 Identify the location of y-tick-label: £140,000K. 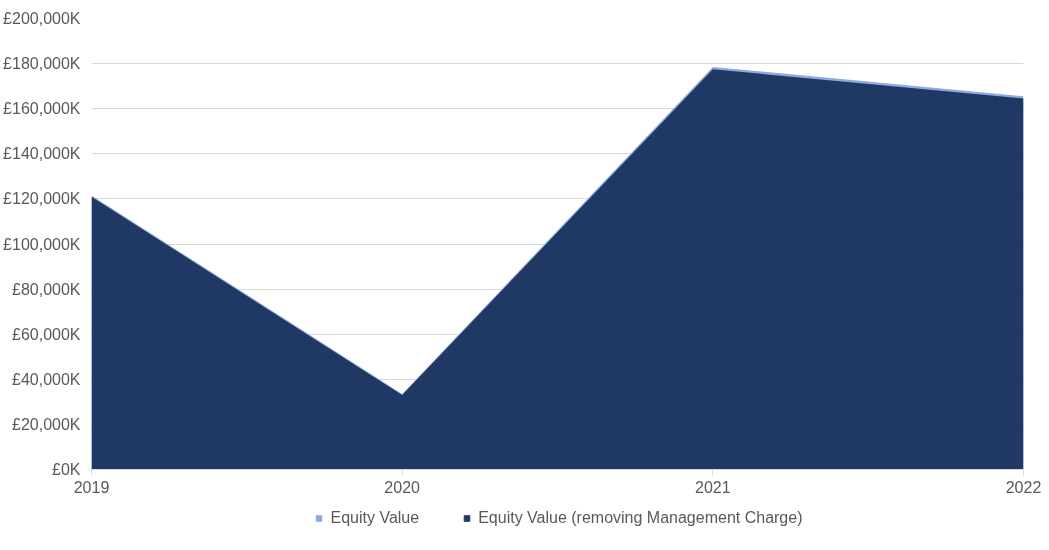
(42, 154).